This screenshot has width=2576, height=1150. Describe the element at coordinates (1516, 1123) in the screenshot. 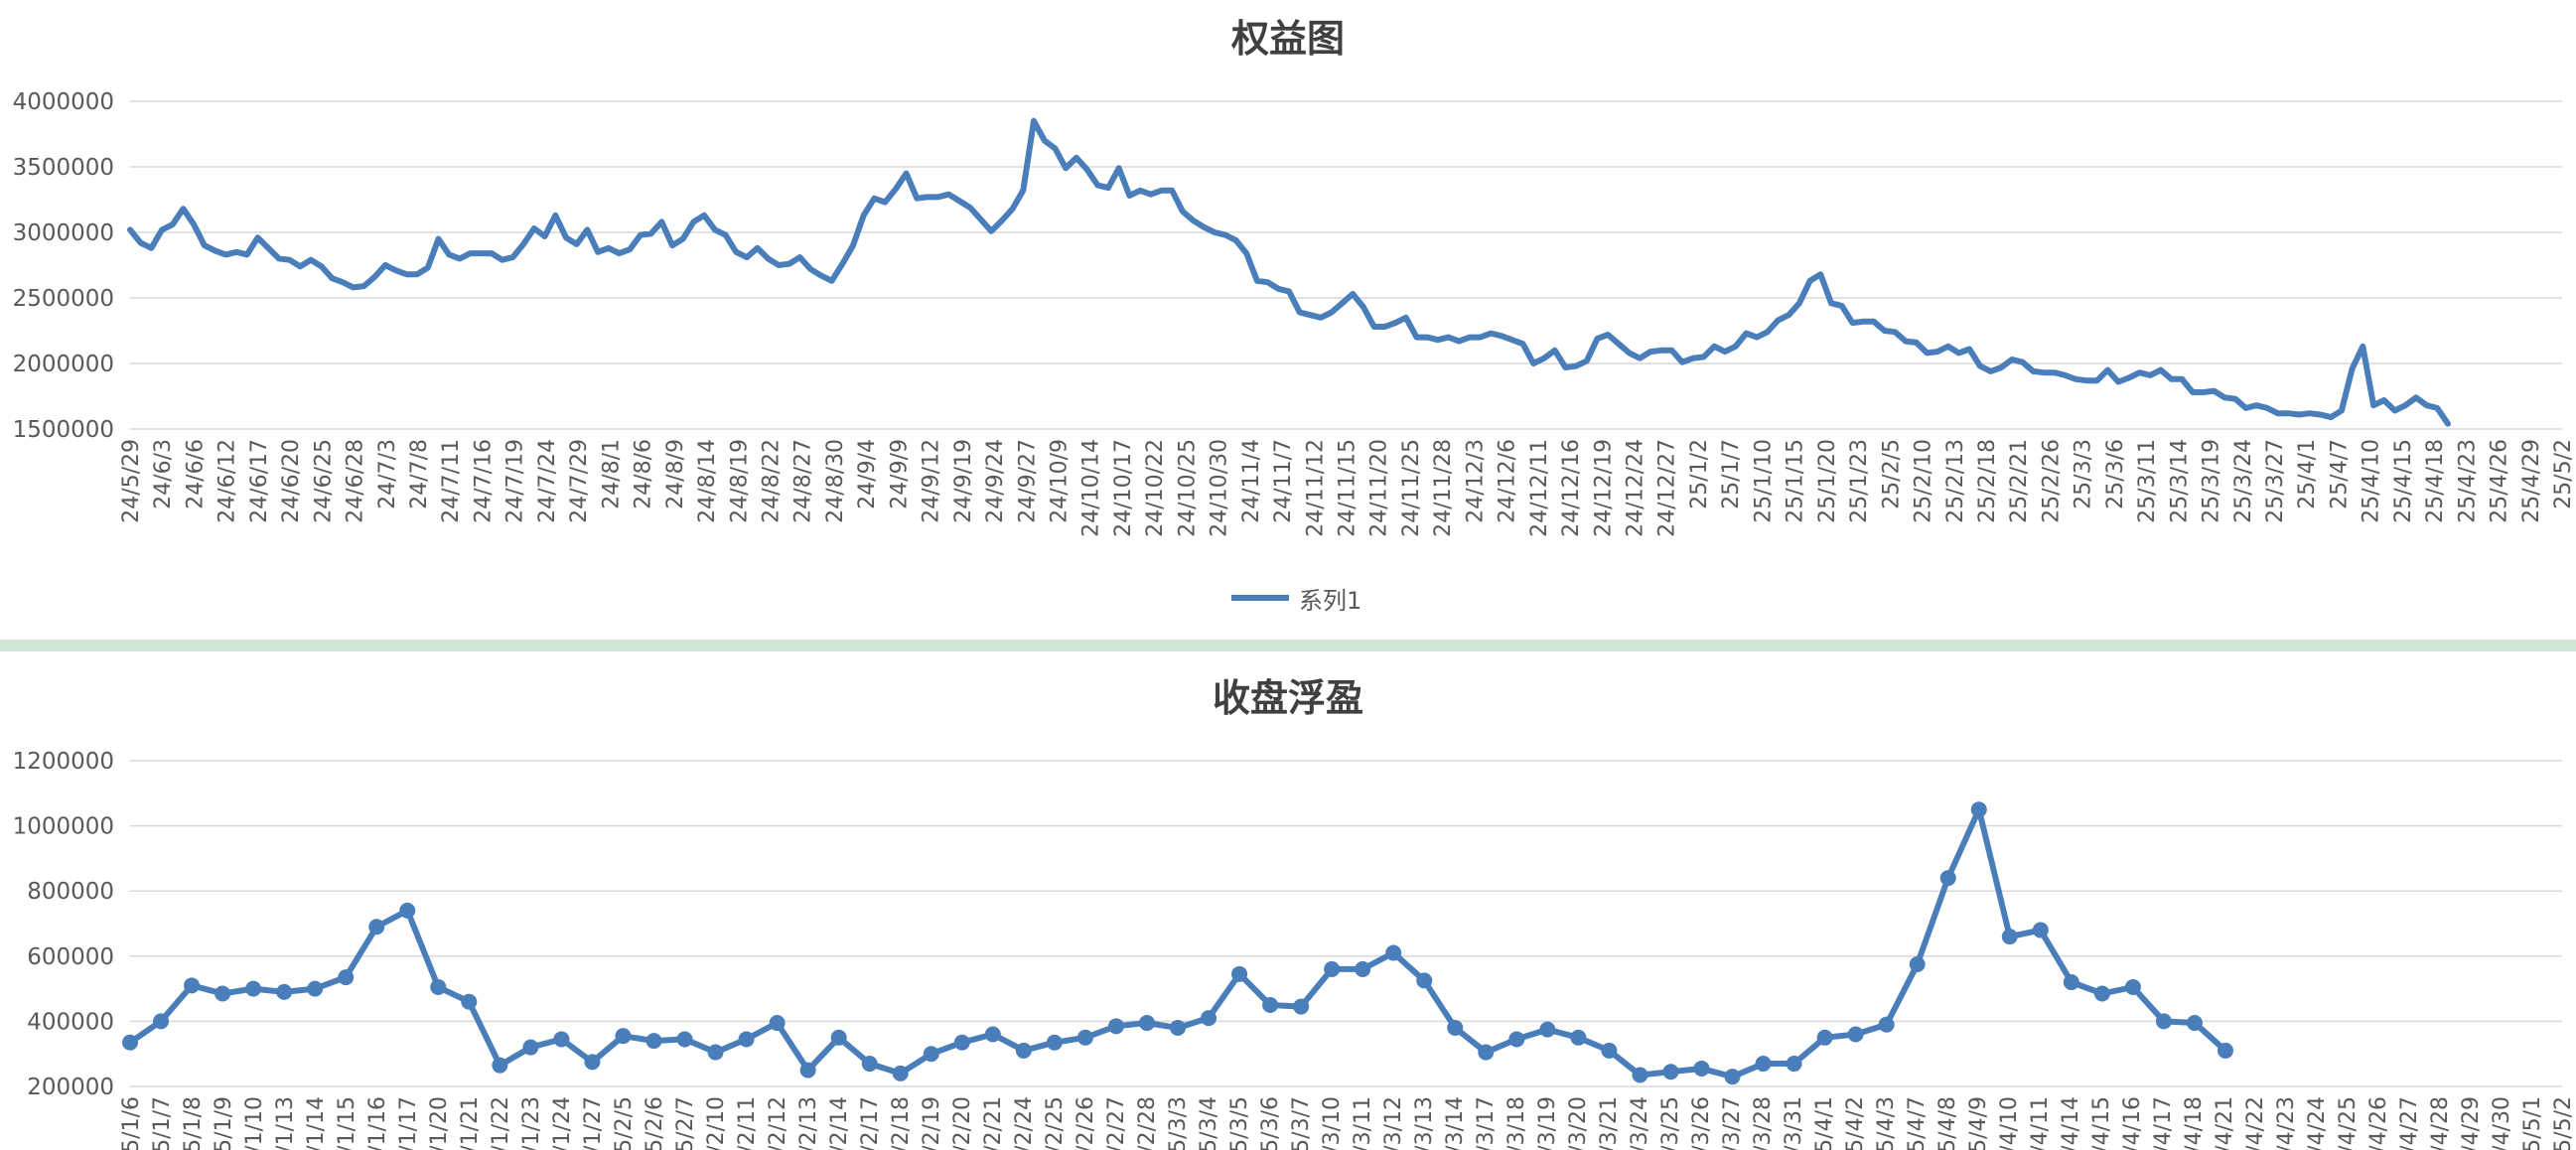

I see `x-tick-label: 5/3/18` at that location.